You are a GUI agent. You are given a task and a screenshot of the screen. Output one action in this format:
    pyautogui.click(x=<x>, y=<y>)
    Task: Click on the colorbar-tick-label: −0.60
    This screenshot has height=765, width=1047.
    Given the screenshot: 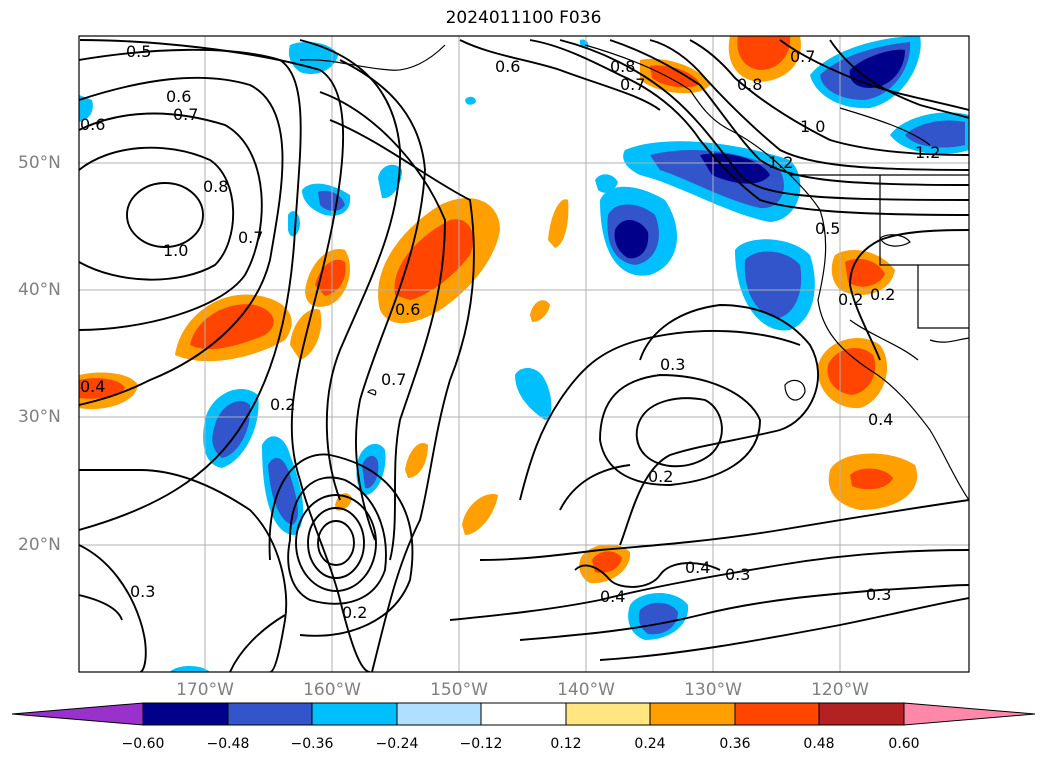 What is the action you would take?
    pyautogui.click(x=143, y=744)
    